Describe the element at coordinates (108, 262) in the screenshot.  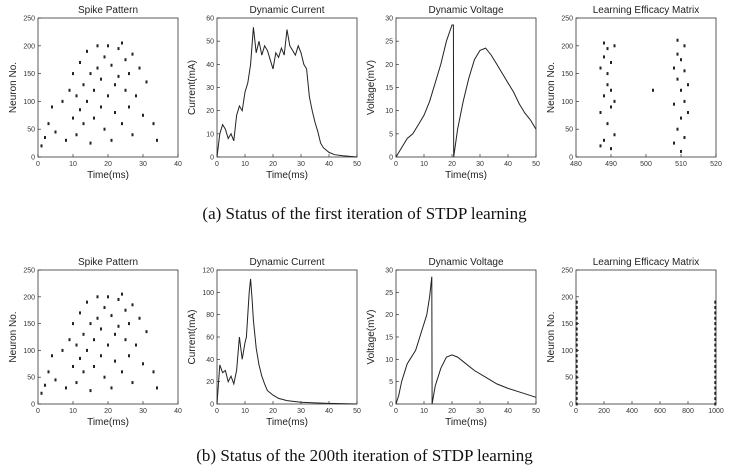
I see `panel-title: Spike Pattern` at that location.